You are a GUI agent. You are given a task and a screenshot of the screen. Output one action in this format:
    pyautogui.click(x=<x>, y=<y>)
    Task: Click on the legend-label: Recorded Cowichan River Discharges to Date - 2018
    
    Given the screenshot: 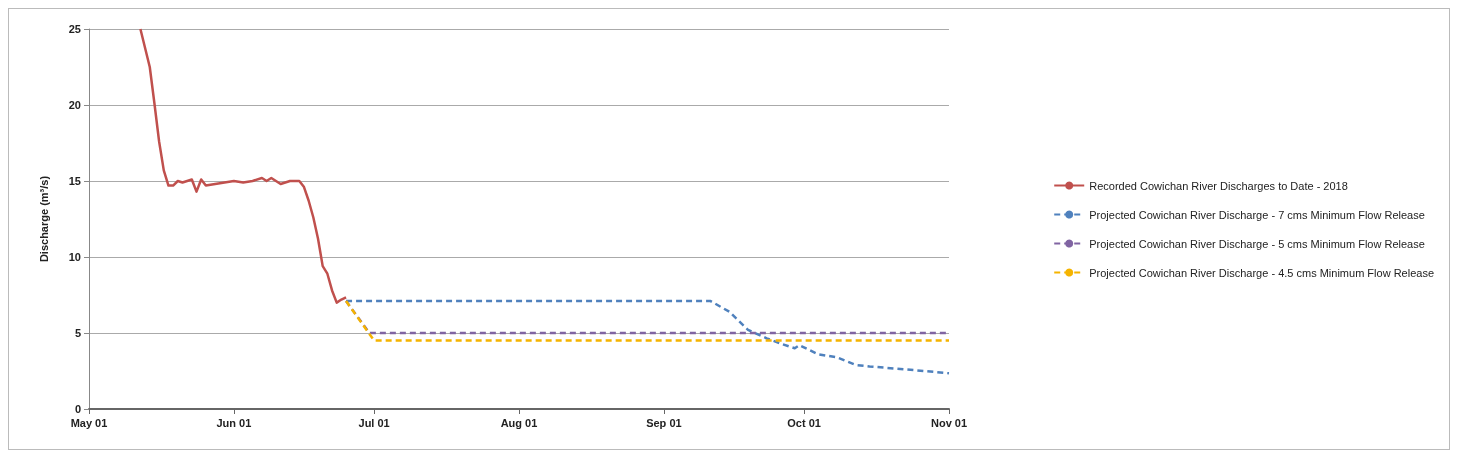 What is the action you would take?
    pyautogui.click(x=1218, y=185)
    